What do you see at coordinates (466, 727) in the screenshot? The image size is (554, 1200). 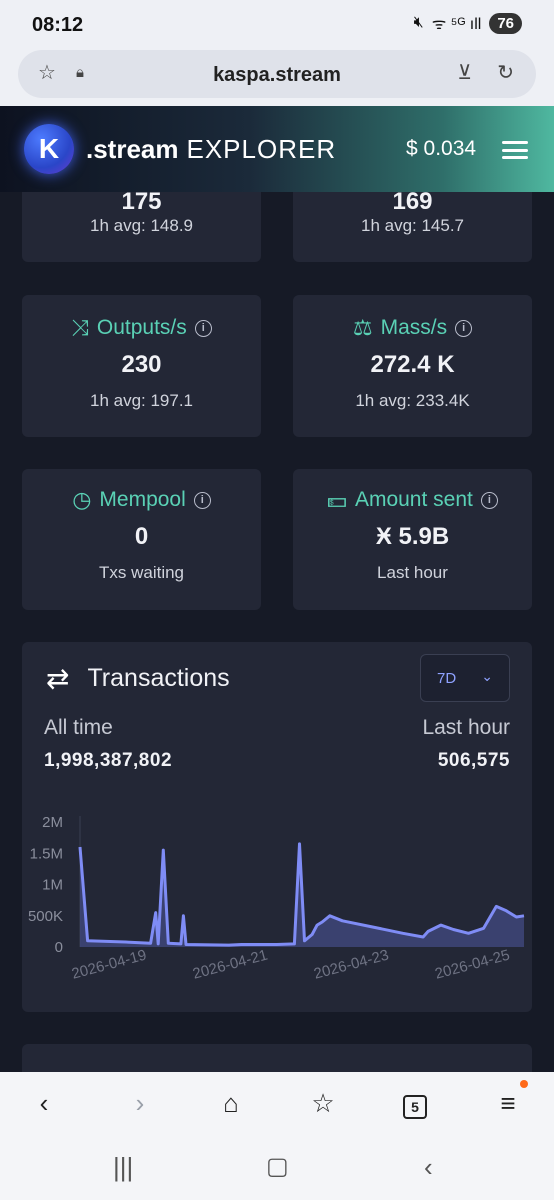 I see `last-hour-label: Last hour` at bounding box center [466, 727].